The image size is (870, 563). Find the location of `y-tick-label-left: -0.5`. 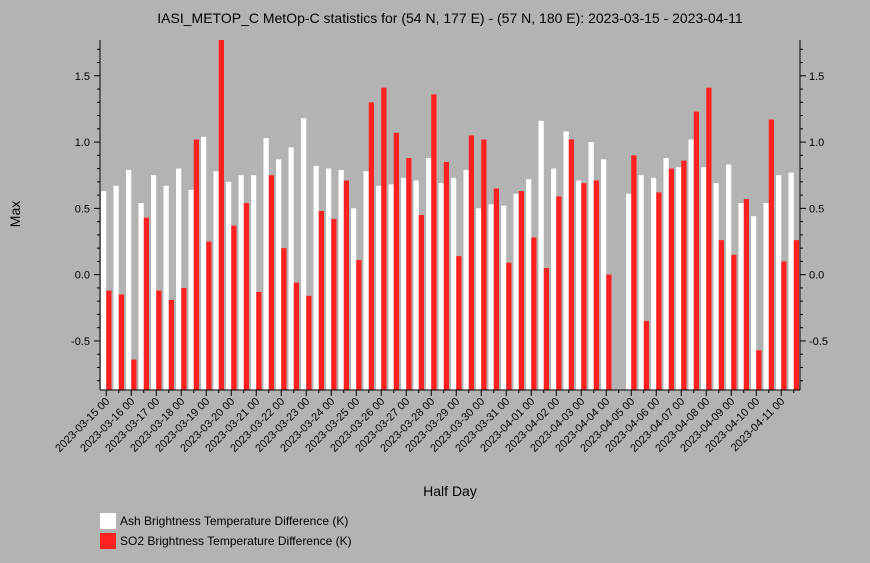

y-tick-label-left: -0.5 is located at coordinates (80, 342).